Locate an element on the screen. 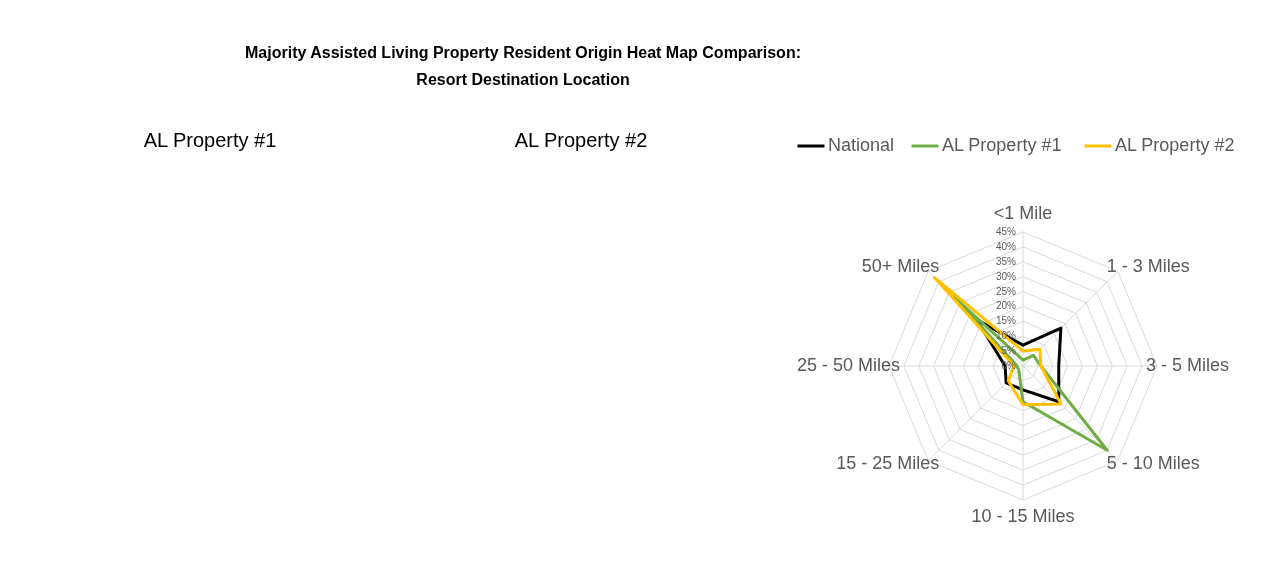  y-tick-label: 40% is located at coordinates (1006, 246).